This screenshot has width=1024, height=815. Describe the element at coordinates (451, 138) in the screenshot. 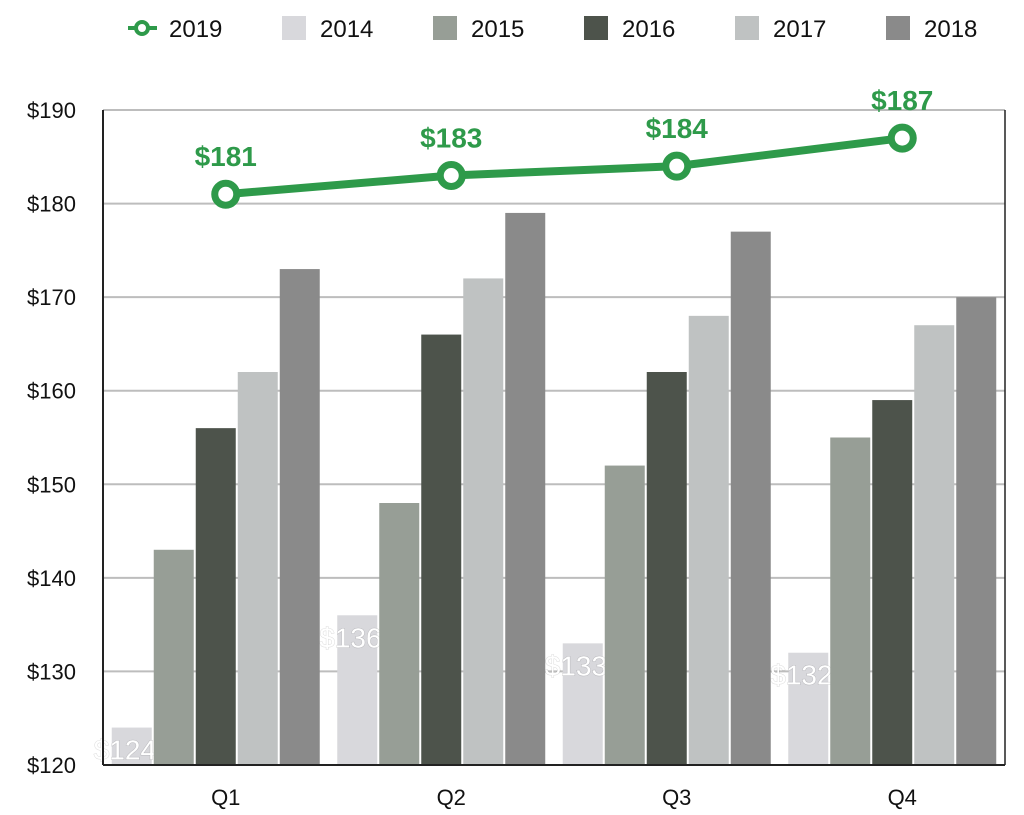

I see `line-value-label: $183` at that location.